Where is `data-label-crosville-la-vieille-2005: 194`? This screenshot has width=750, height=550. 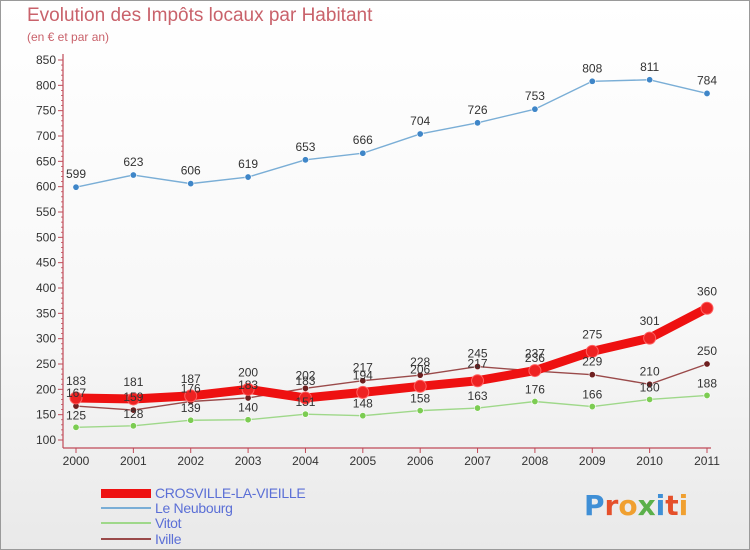 data-label-crosville-la-vieille-2005: 194 is located at coordinates (363, 375).